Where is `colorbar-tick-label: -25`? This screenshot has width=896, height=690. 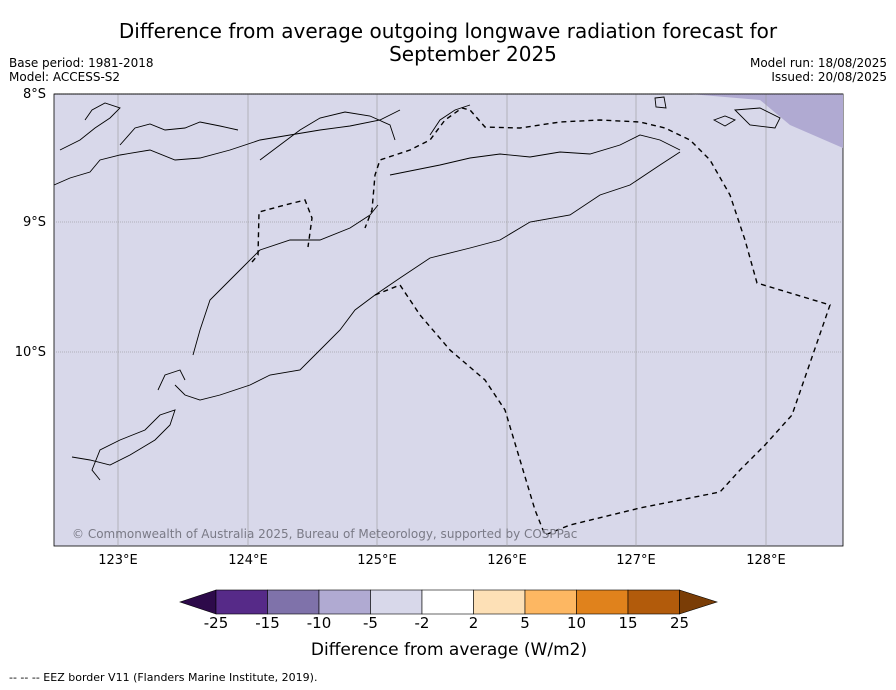
colorbar-tick-label: -25 is located at coordinates (216, 623).